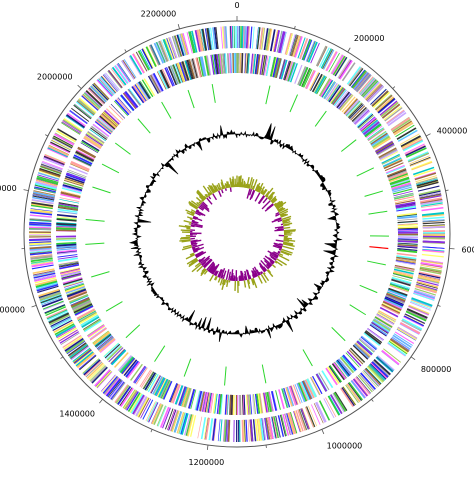  I want to click on tick-label: 0, so click(236, 5).